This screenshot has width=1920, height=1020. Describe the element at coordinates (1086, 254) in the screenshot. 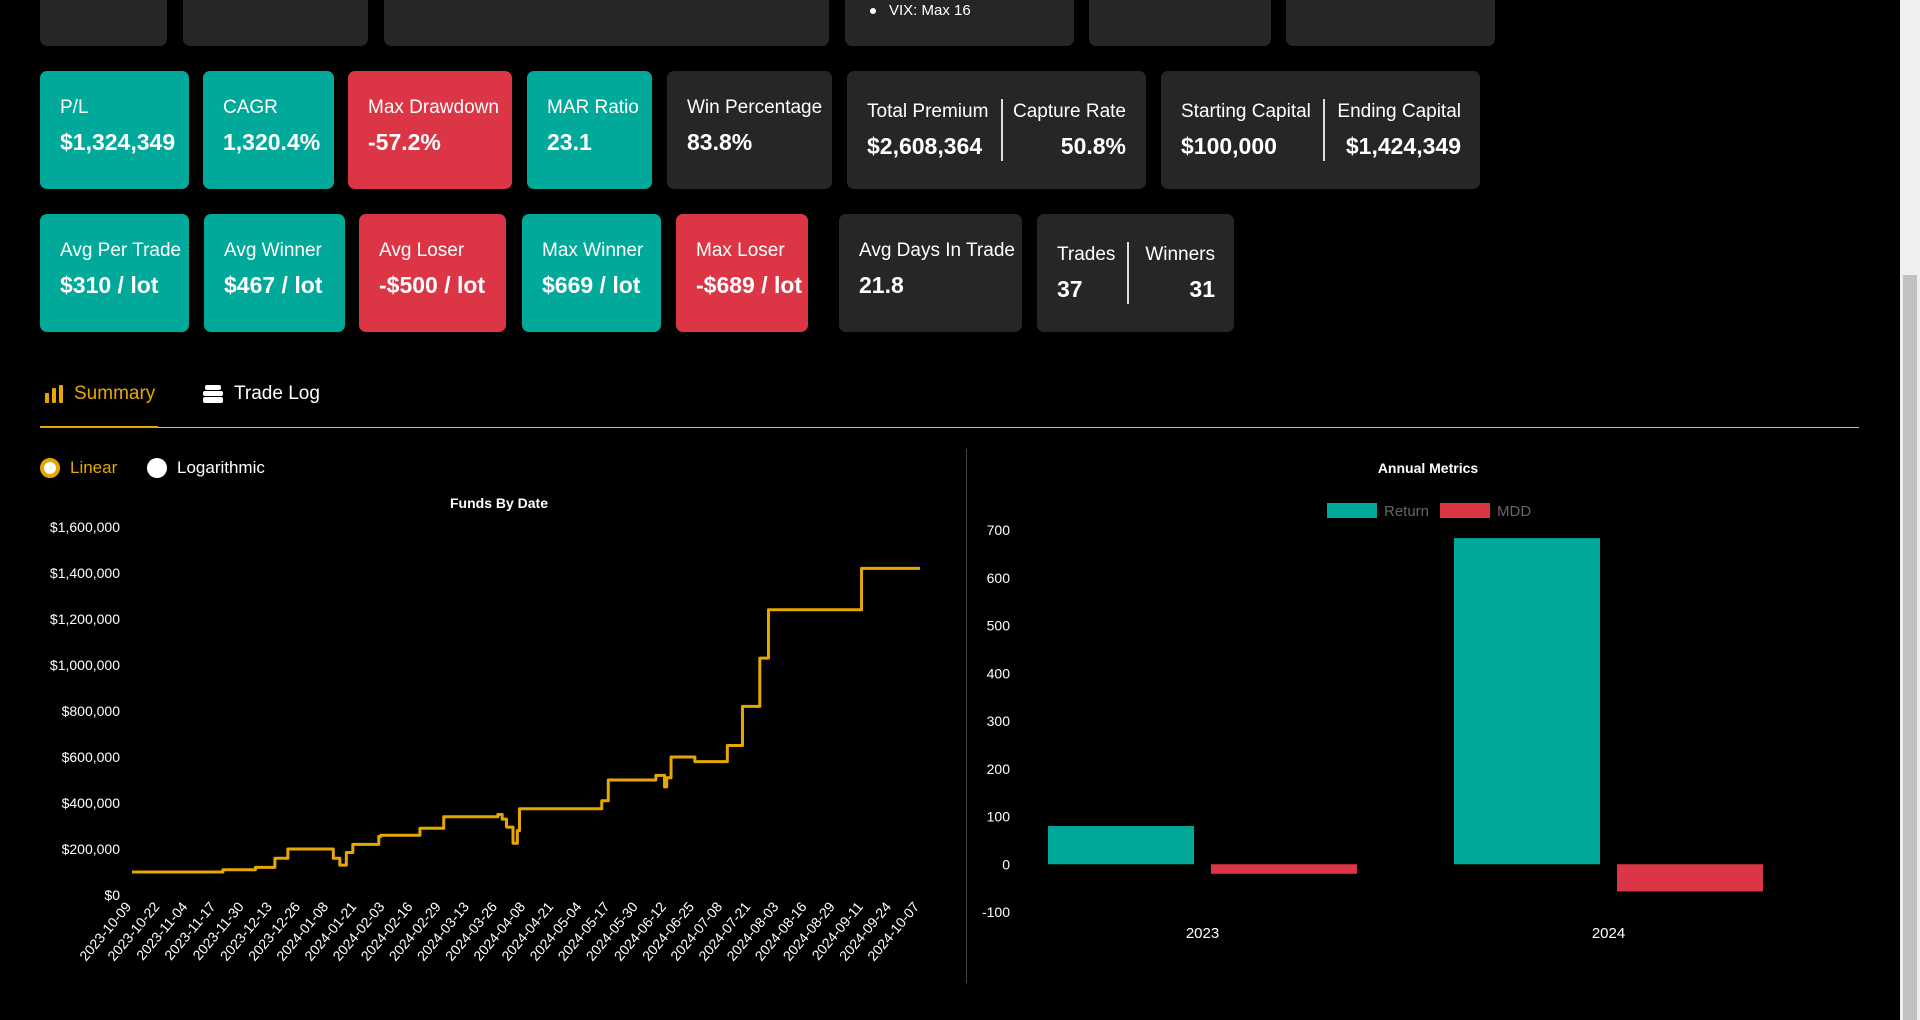

I see `trades-label: Trades` at that location.